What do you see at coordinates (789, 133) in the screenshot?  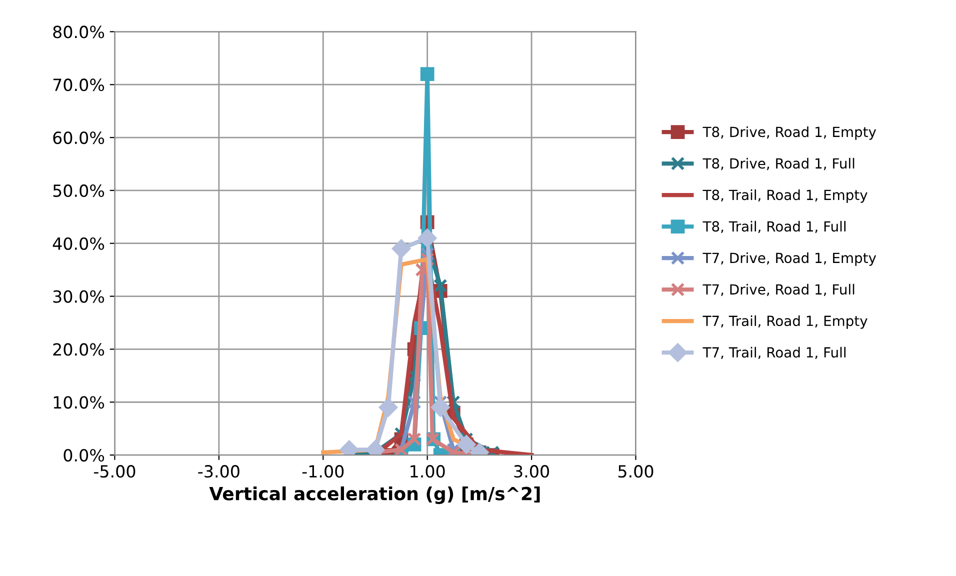 I see `legend-label: T8, Drive, Road 1, Empty` at bounding box center [789, 133].